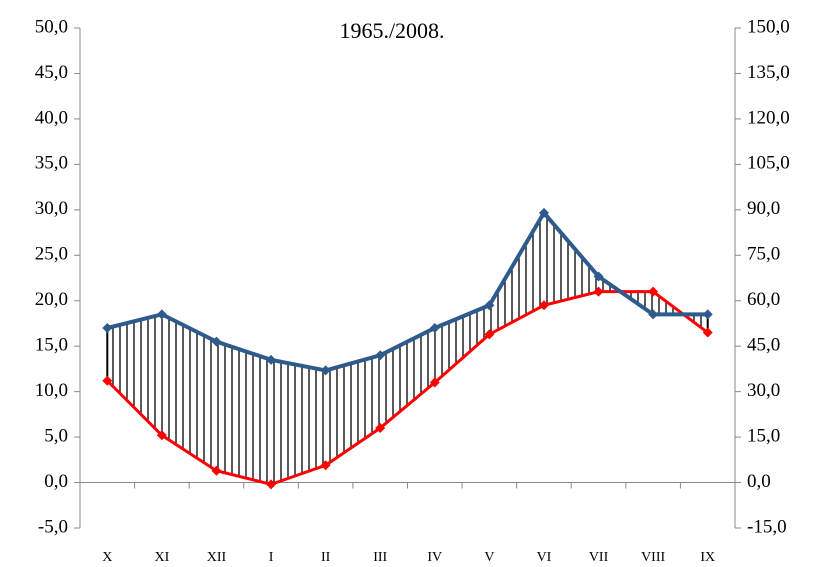  What do you see at coordinates (51, 26) in the screenshot?
I see `y-tick-label: 50,0` at bounding box center [51, 26].